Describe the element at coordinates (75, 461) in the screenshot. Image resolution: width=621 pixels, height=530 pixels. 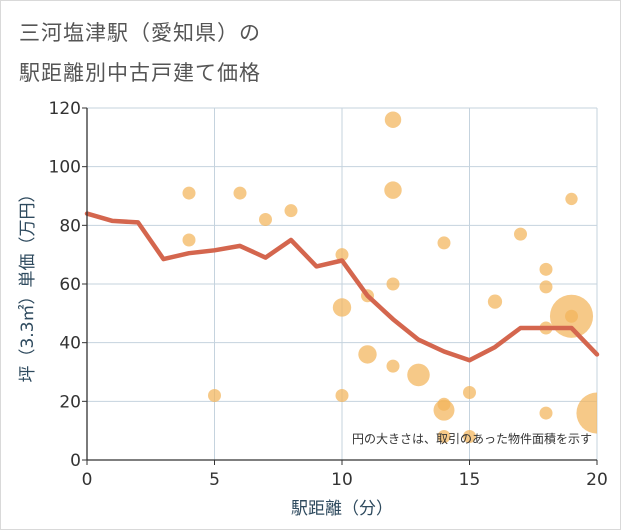
I see `y-tick-label-0: 0` at that location.